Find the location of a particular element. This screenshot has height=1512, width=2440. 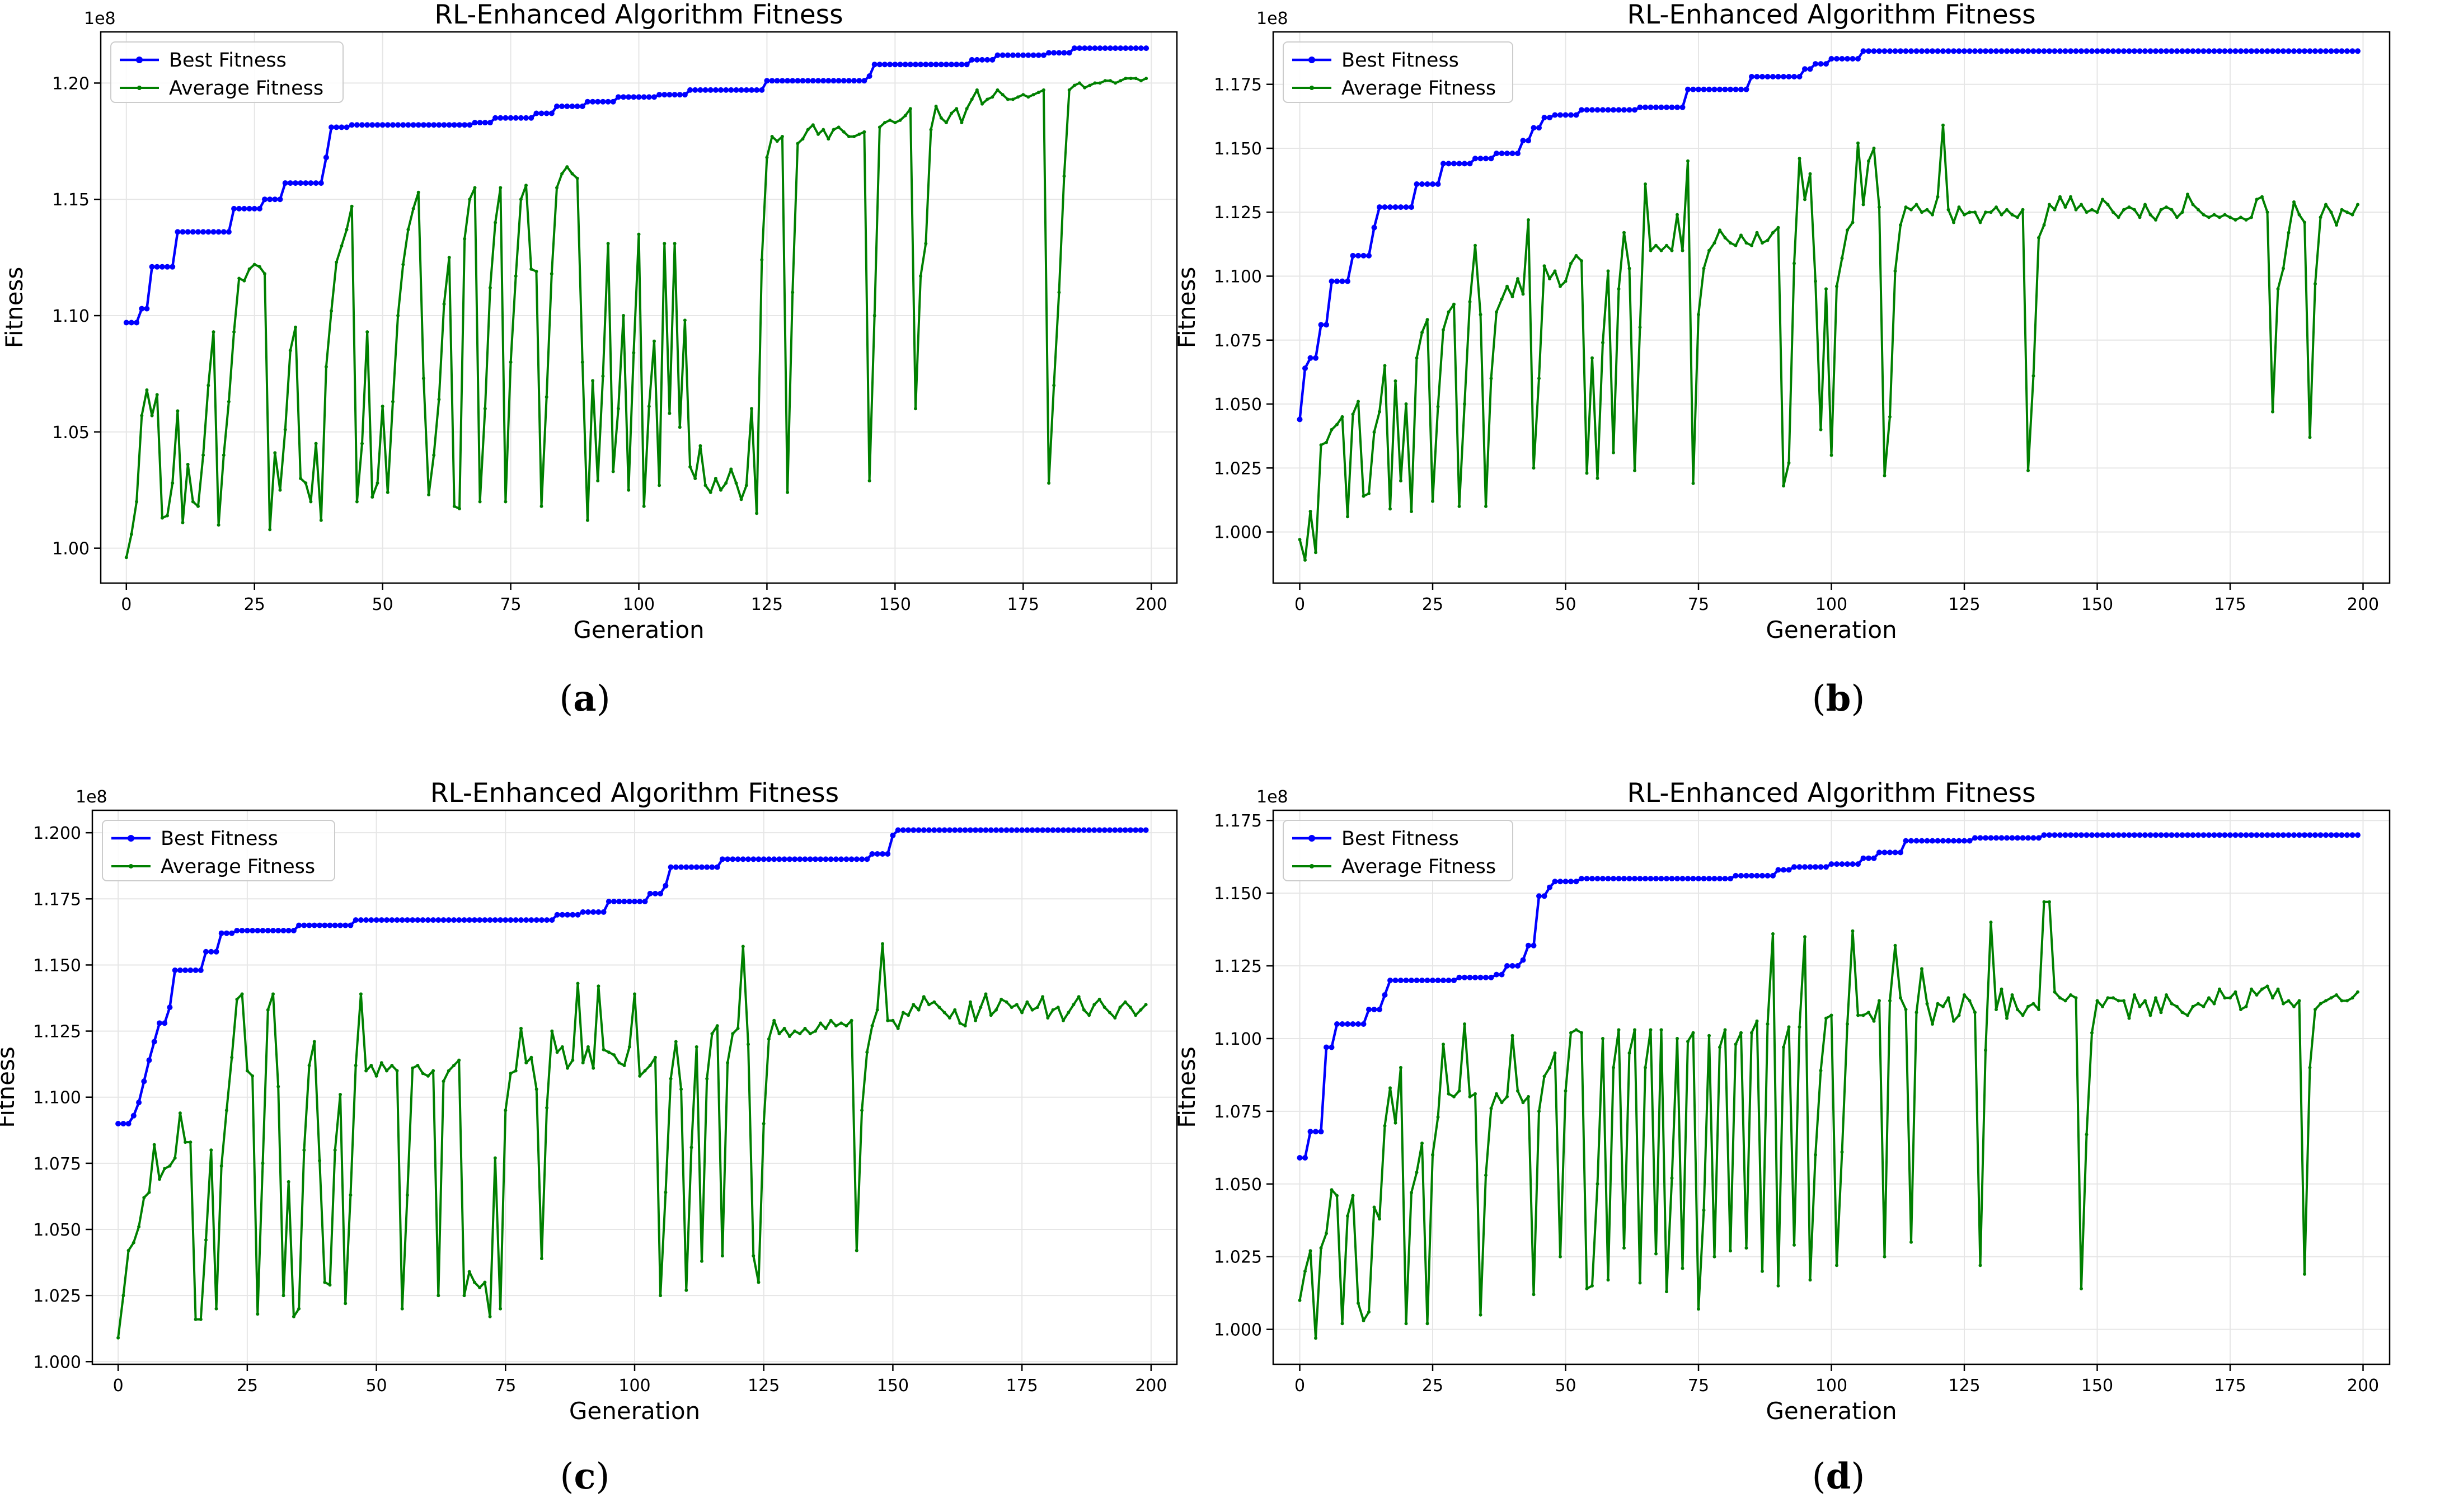

panel-caption: (c) is located at coordinates (585, 1476).